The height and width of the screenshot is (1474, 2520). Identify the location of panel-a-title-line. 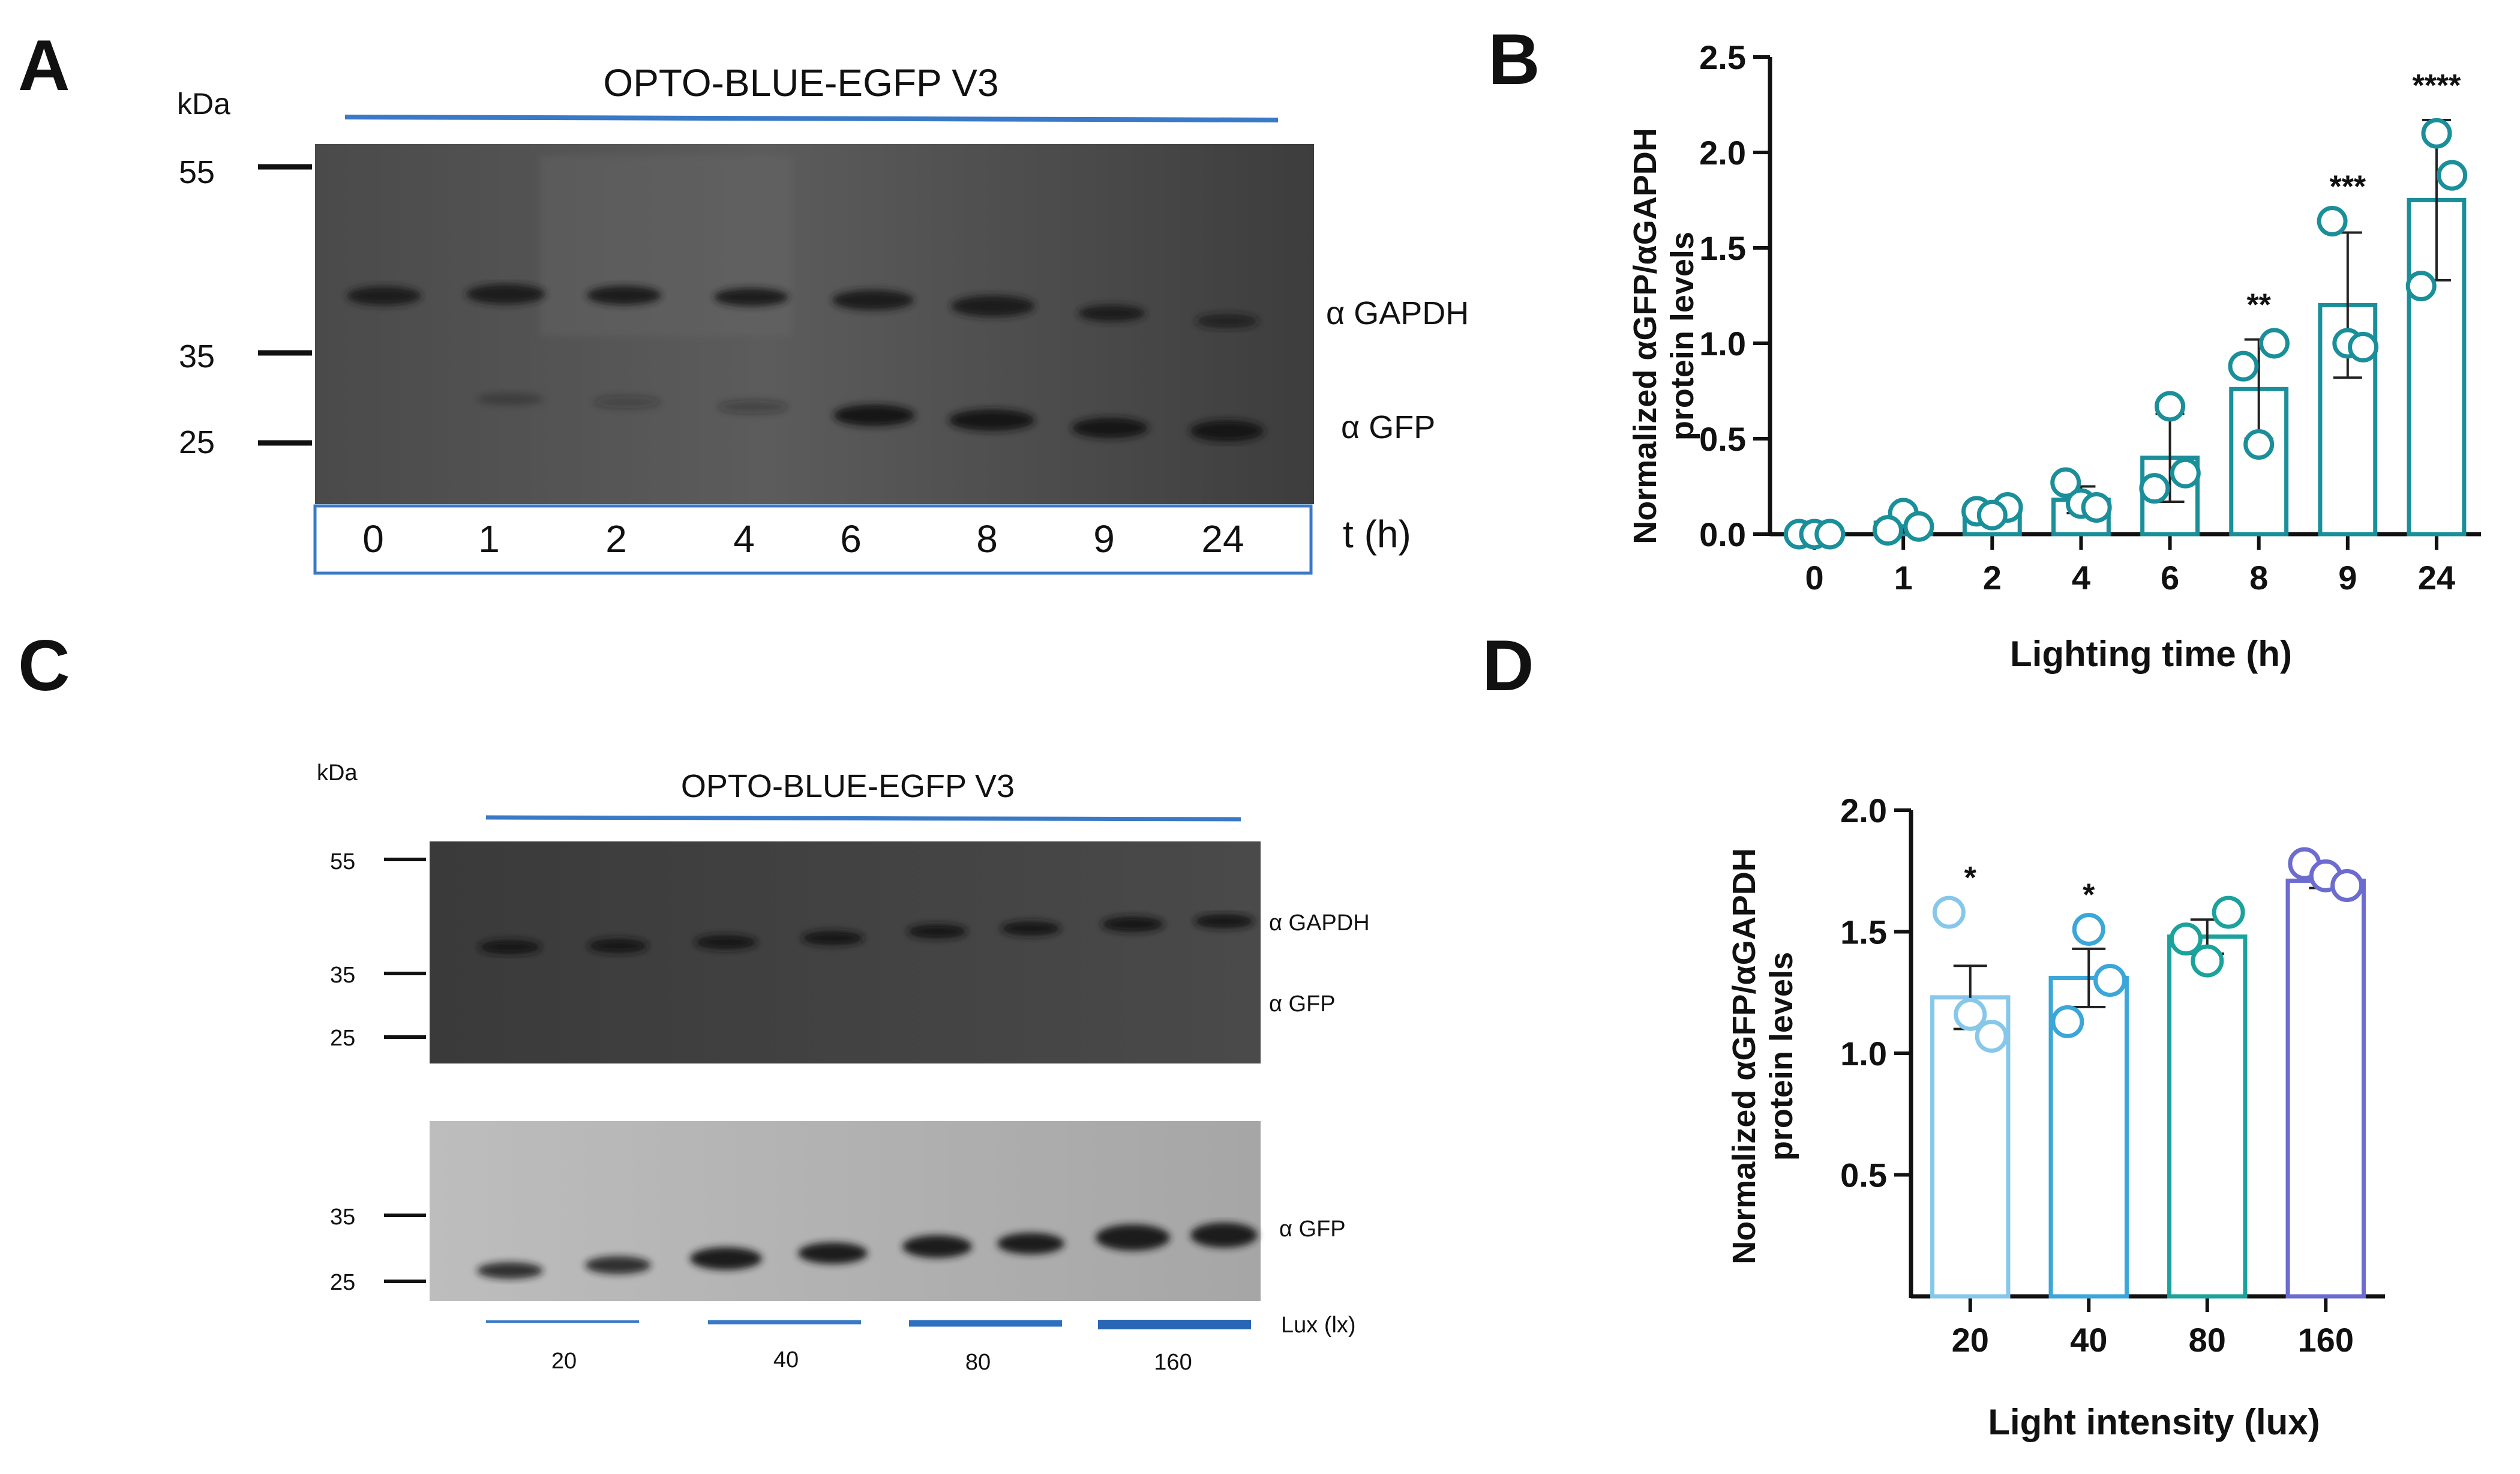
(811, 118).